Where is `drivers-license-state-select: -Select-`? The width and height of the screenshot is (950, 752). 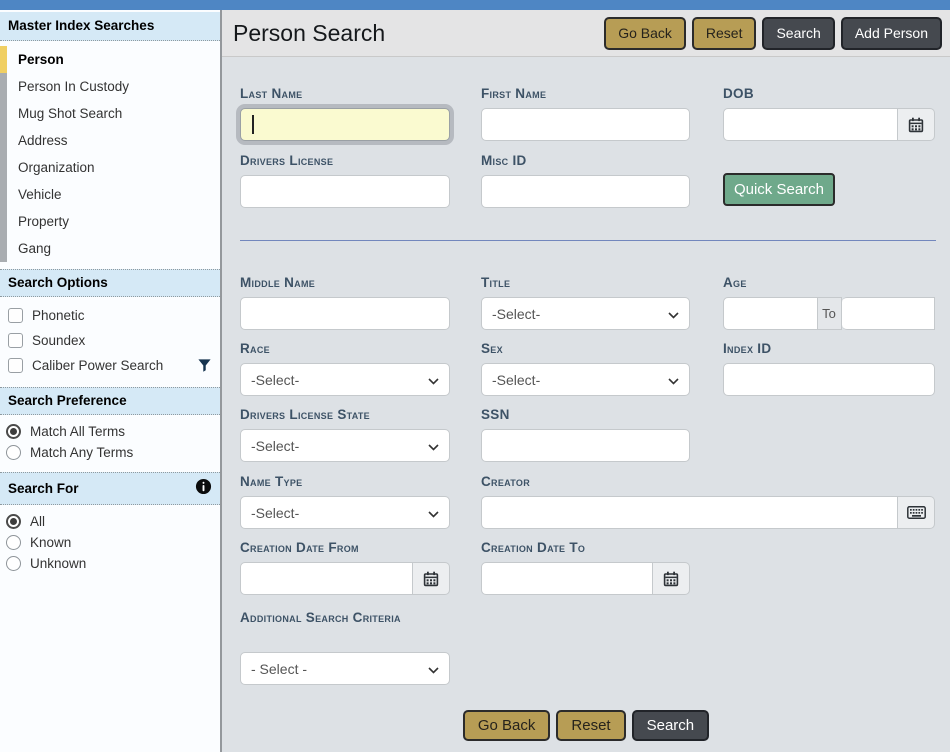 drivers-license-state-select: -Select- is located at coordinates (345, 445).